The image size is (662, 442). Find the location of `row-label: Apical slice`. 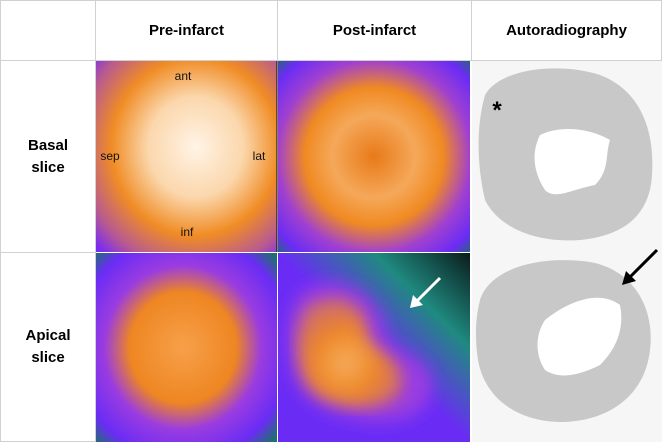

row-label: Apical slice is located at coordinates (48, 346).